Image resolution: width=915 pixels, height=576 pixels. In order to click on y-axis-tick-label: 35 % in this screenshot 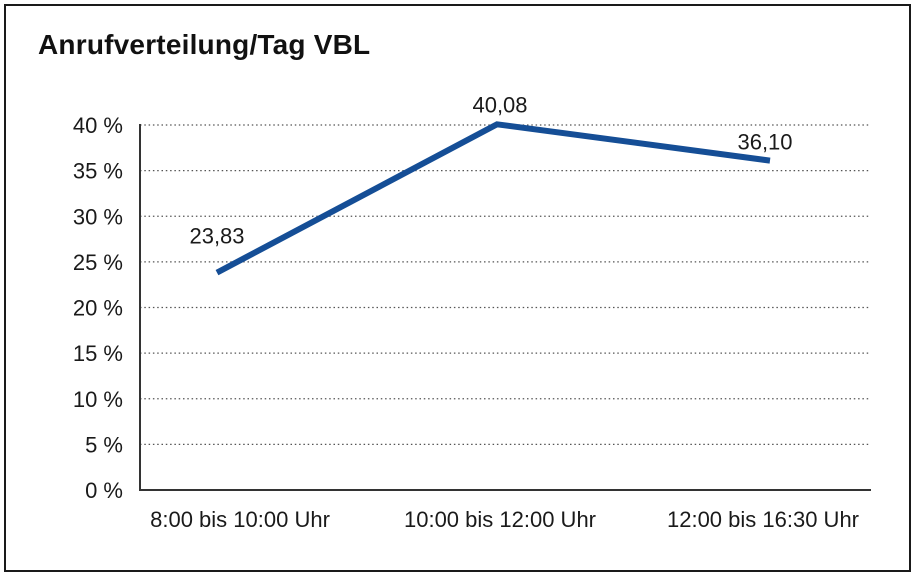, I will do `click(98, 171)`.